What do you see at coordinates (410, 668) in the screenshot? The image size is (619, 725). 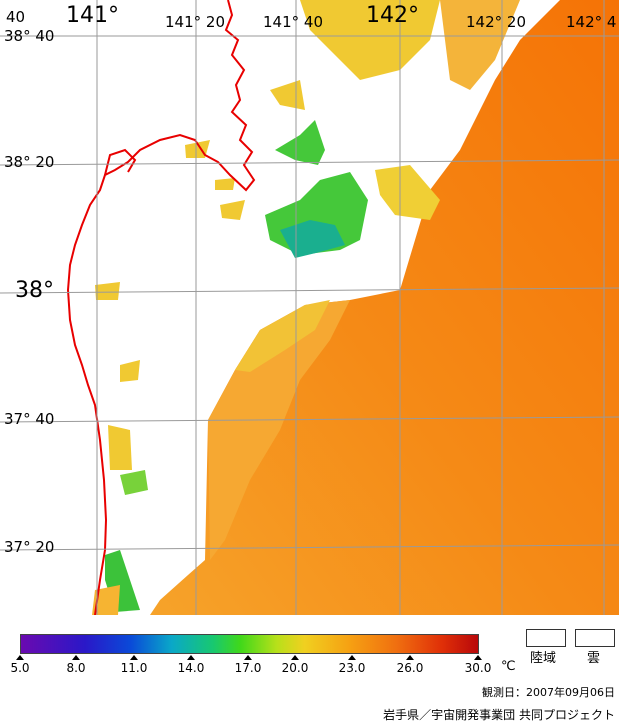 I see `colorbar-label-26: 26.0` at bounding box center [410, 668].